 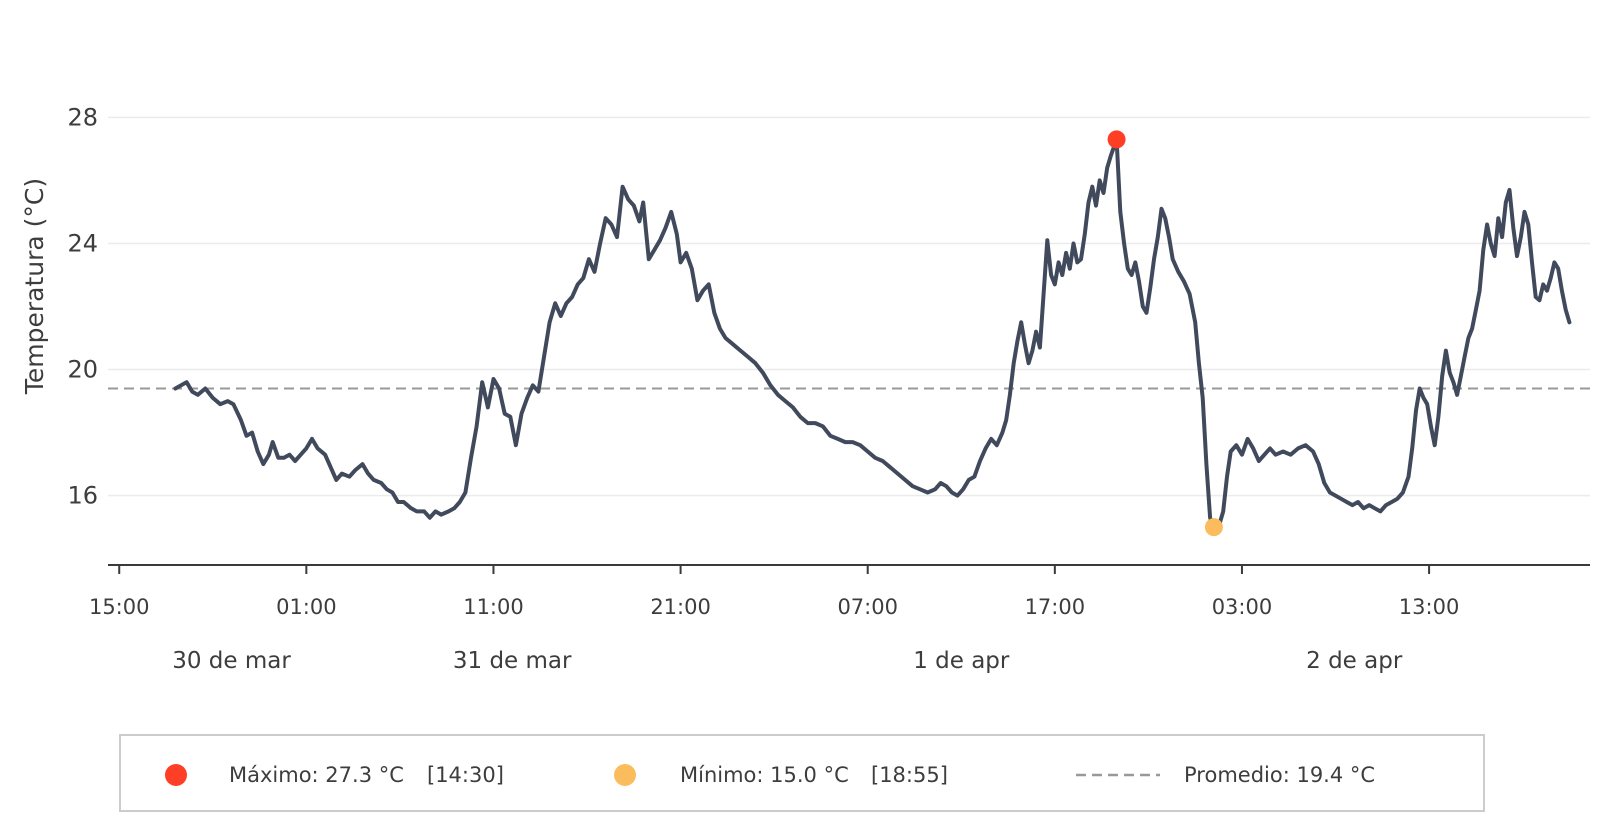 What do you see at coordinates (1354, 661) in the screenshot?
I see `date-label: 2 de apr` at bounding box center [1354, 661].